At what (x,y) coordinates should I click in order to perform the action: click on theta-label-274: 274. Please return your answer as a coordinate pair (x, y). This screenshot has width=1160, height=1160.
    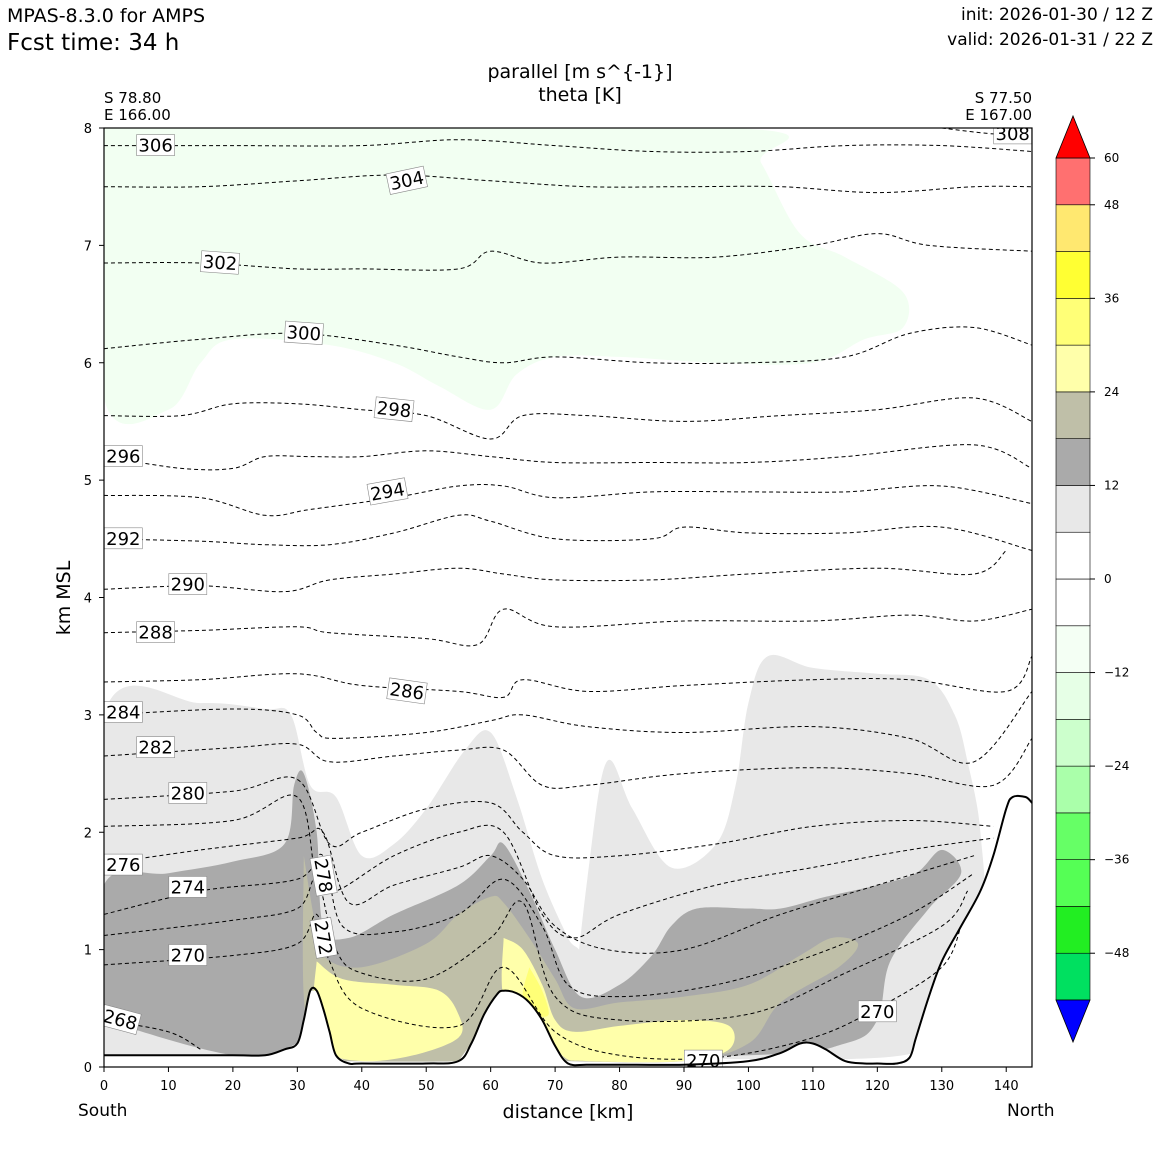
    Looking at the image, I should click on (188, 887).